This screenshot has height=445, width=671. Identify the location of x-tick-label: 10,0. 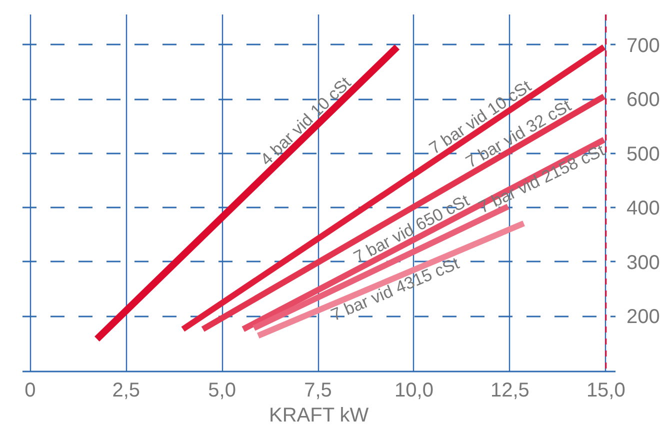
(414, 391).